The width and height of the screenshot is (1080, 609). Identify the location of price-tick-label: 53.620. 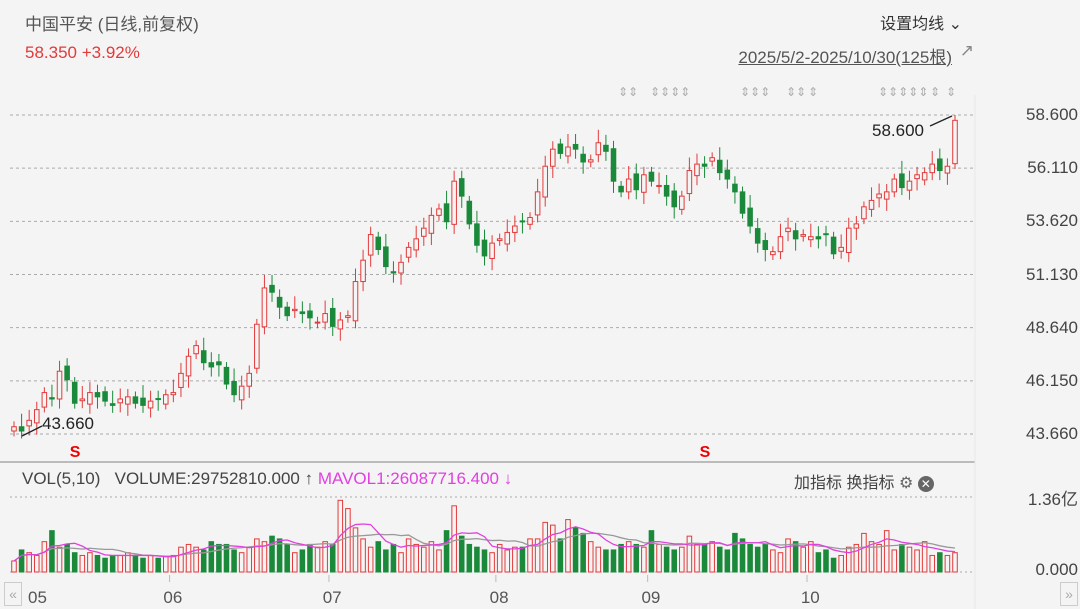
(1052, 221).